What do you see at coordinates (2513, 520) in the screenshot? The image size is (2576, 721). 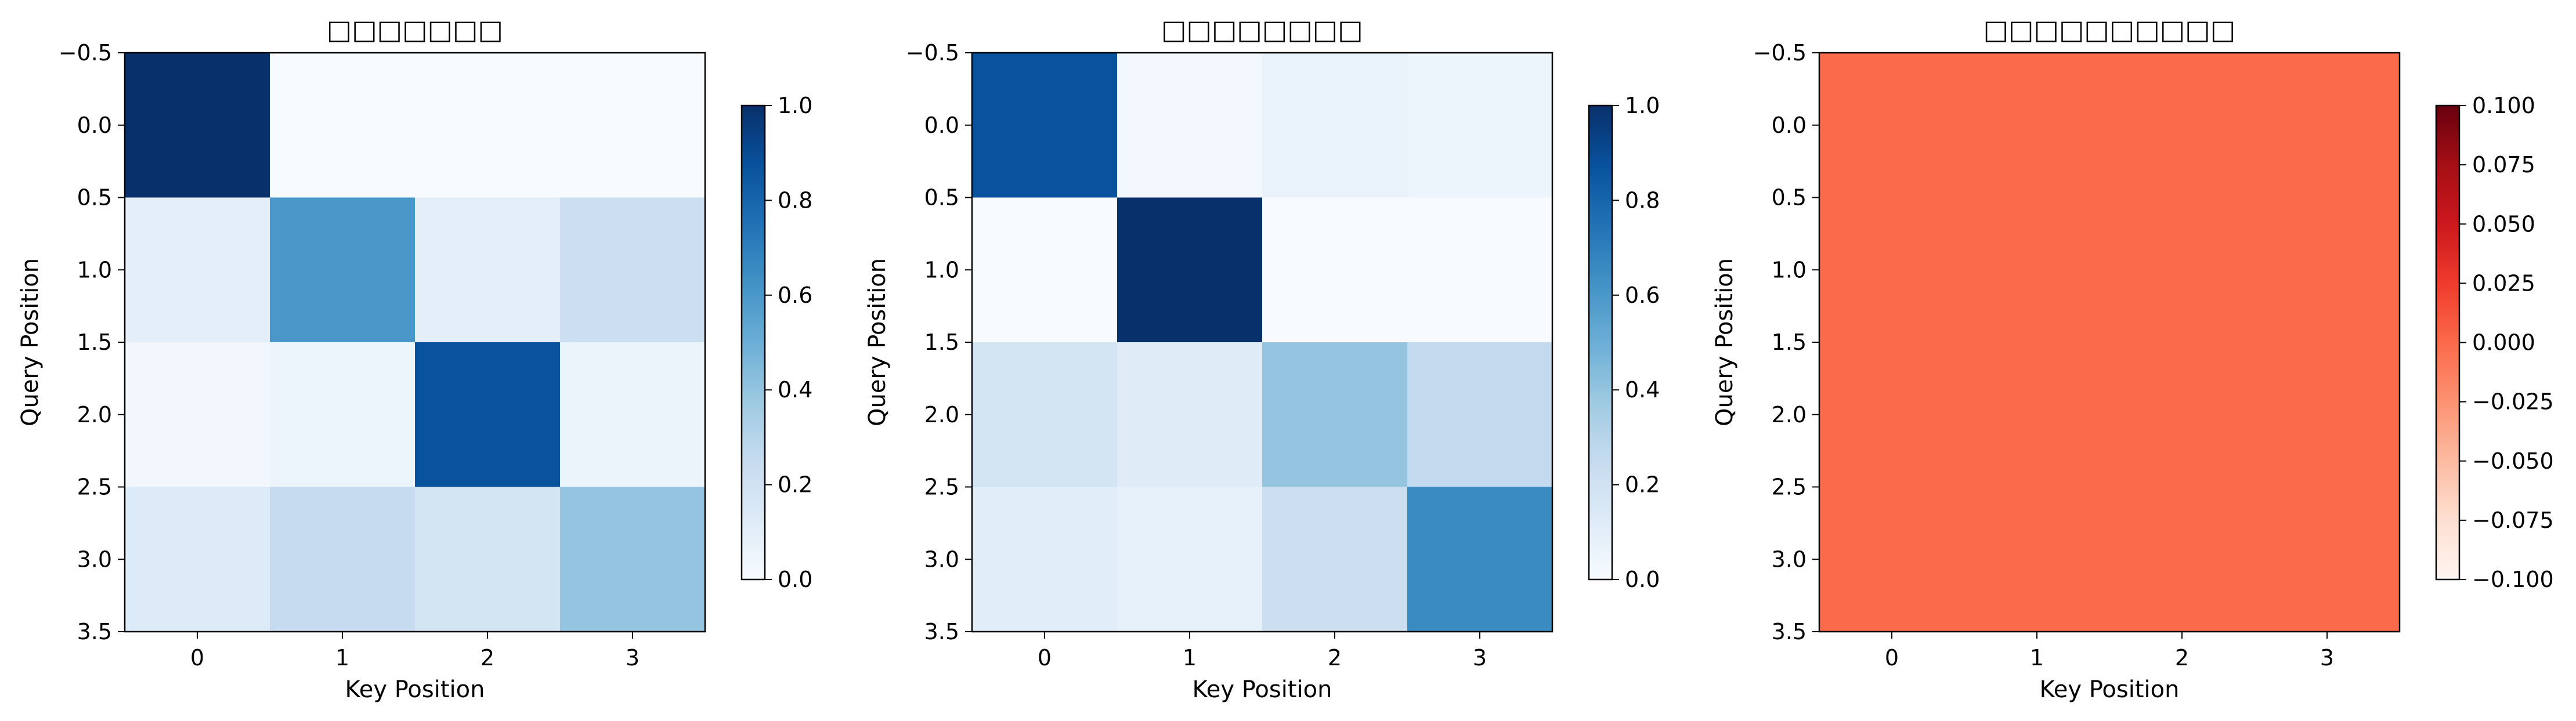 I see `colorbar-tick-label: −0.075` at bounding box center [2513, 520].